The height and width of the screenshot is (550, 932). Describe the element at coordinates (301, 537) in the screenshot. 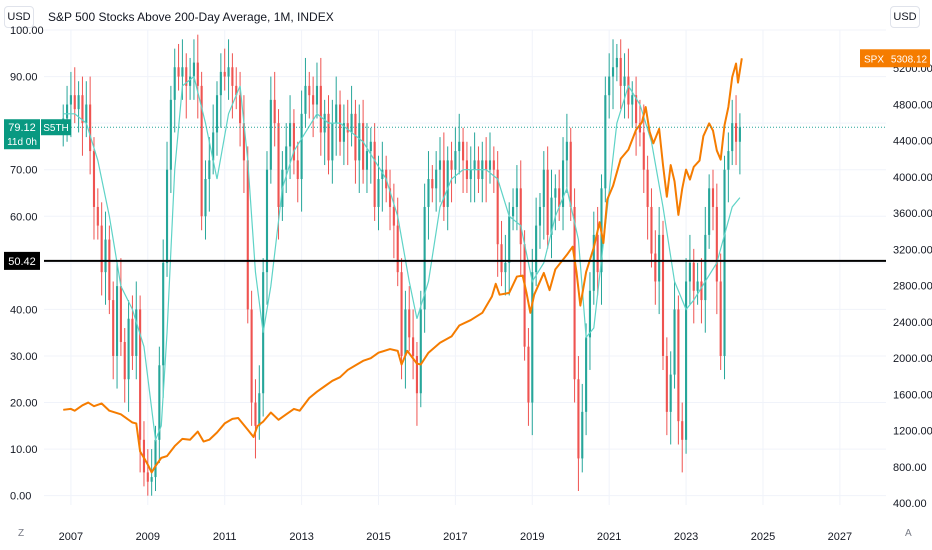

I see `x-axis-tick-label: 2013` at that location.